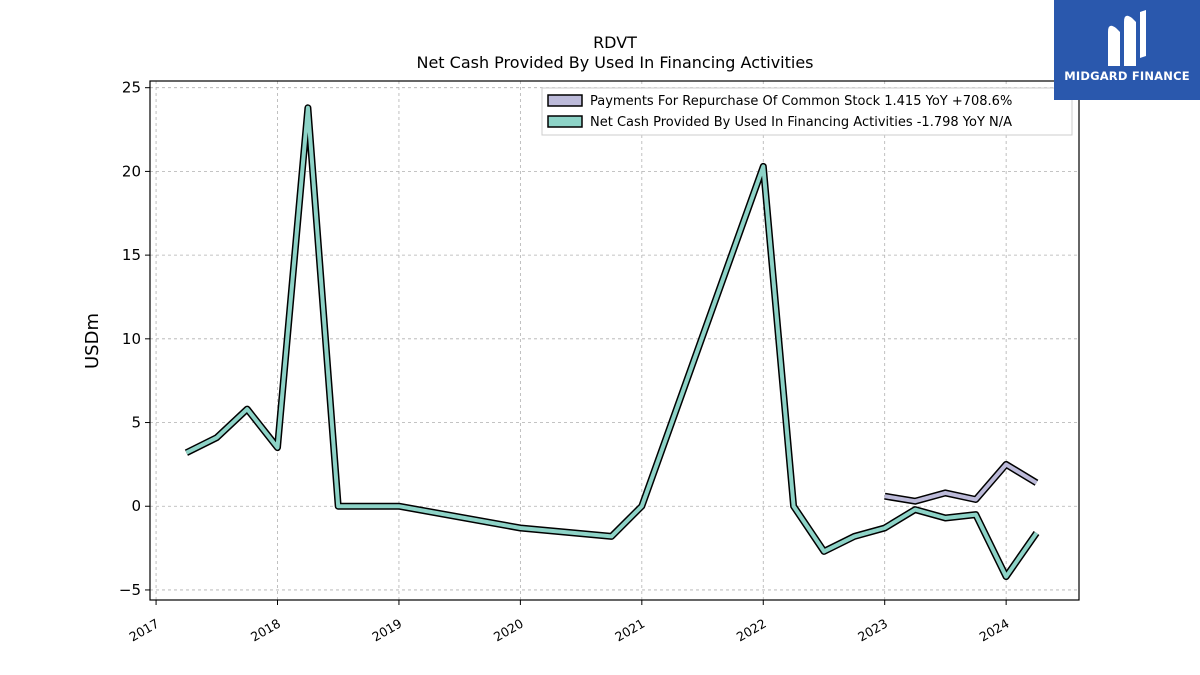  What do you see at coordinates (130, 590) in the screenshot?
I see `y-tick-label: −5` at bounding box center [130, 590].